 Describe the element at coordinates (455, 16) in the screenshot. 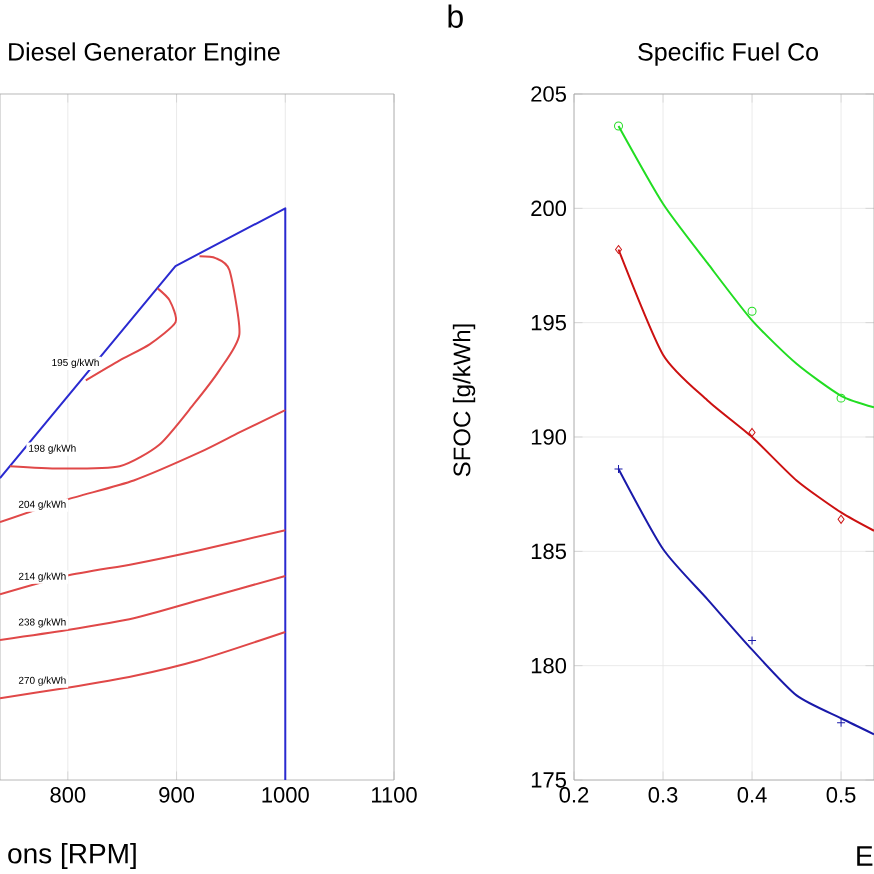

I see `text: b` at that location.